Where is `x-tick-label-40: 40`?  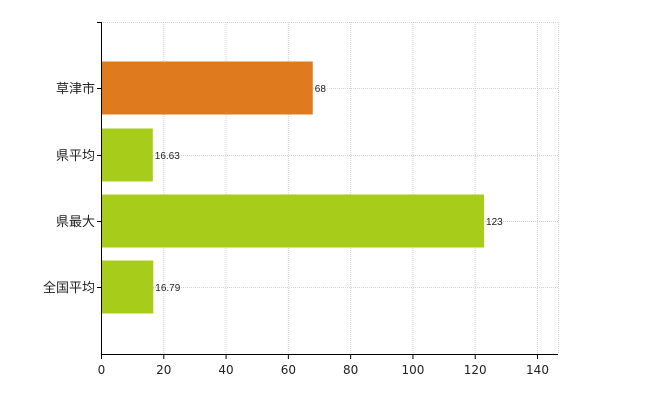
x-tick-label-40: 40 is located at coordinates (225, 370).